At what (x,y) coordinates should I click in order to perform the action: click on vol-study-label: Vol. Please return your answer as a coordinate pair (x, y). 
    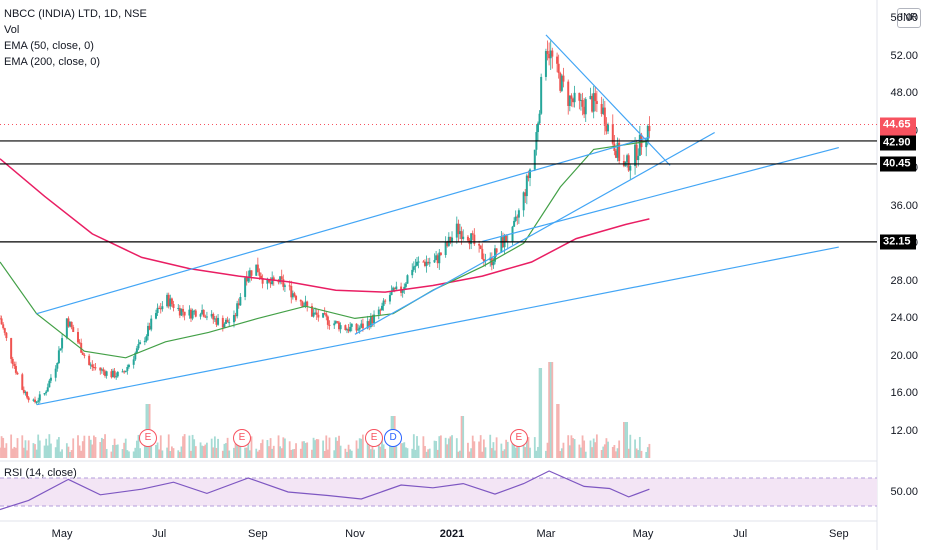
    Looking at the image, I should click on (12, 30).